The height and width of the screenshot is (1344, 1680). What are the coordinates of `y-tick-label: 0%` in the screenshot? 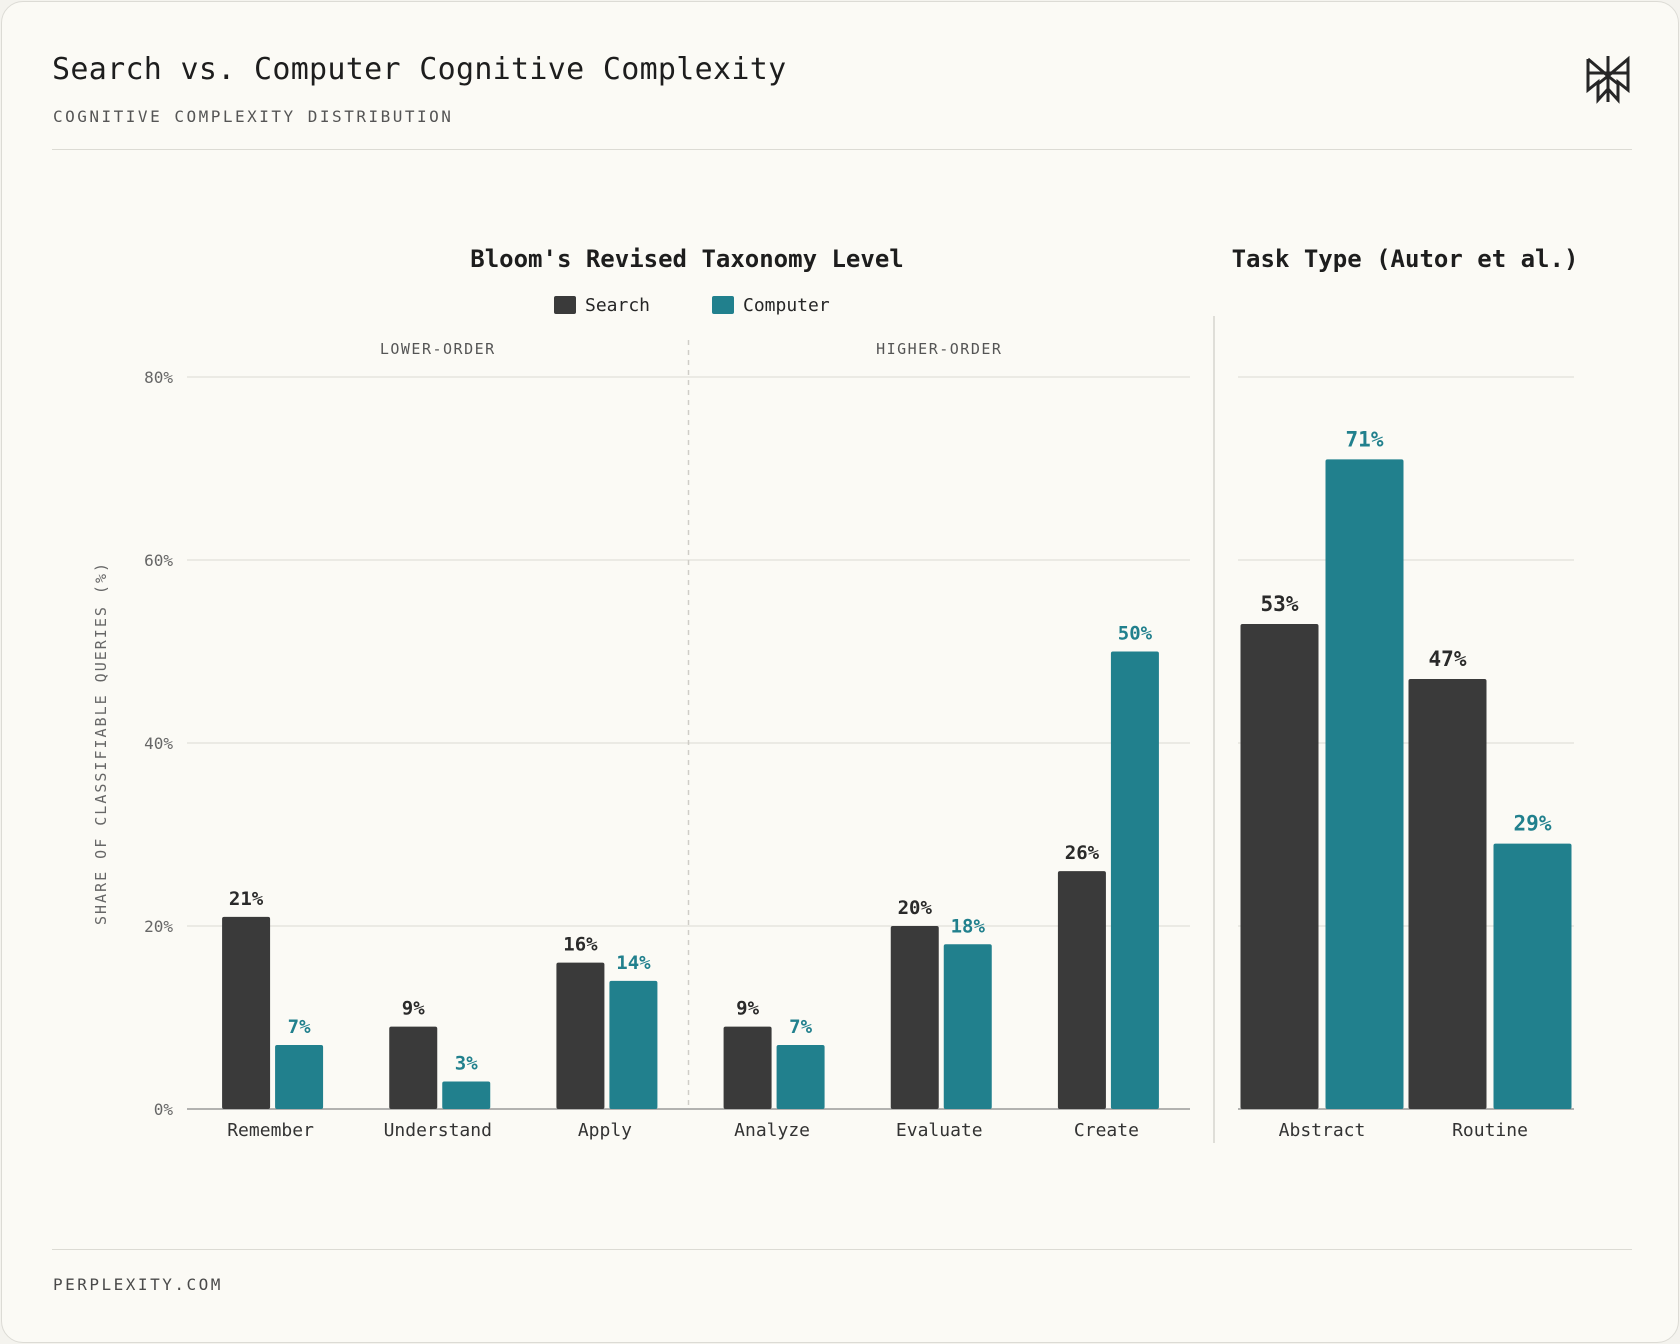 It's located at (164, 1109).